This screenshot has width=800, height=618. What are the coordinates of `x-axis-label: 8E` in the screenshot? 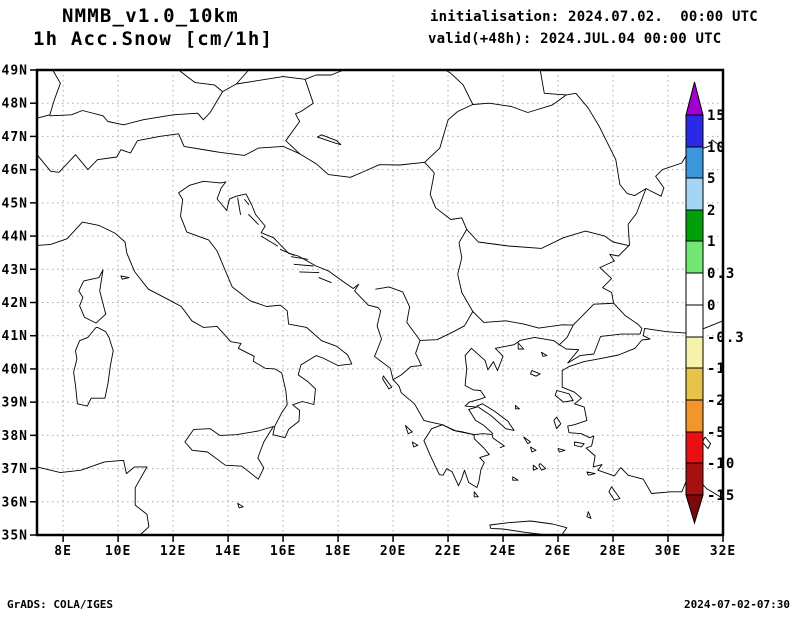 It's located at (63, 551).